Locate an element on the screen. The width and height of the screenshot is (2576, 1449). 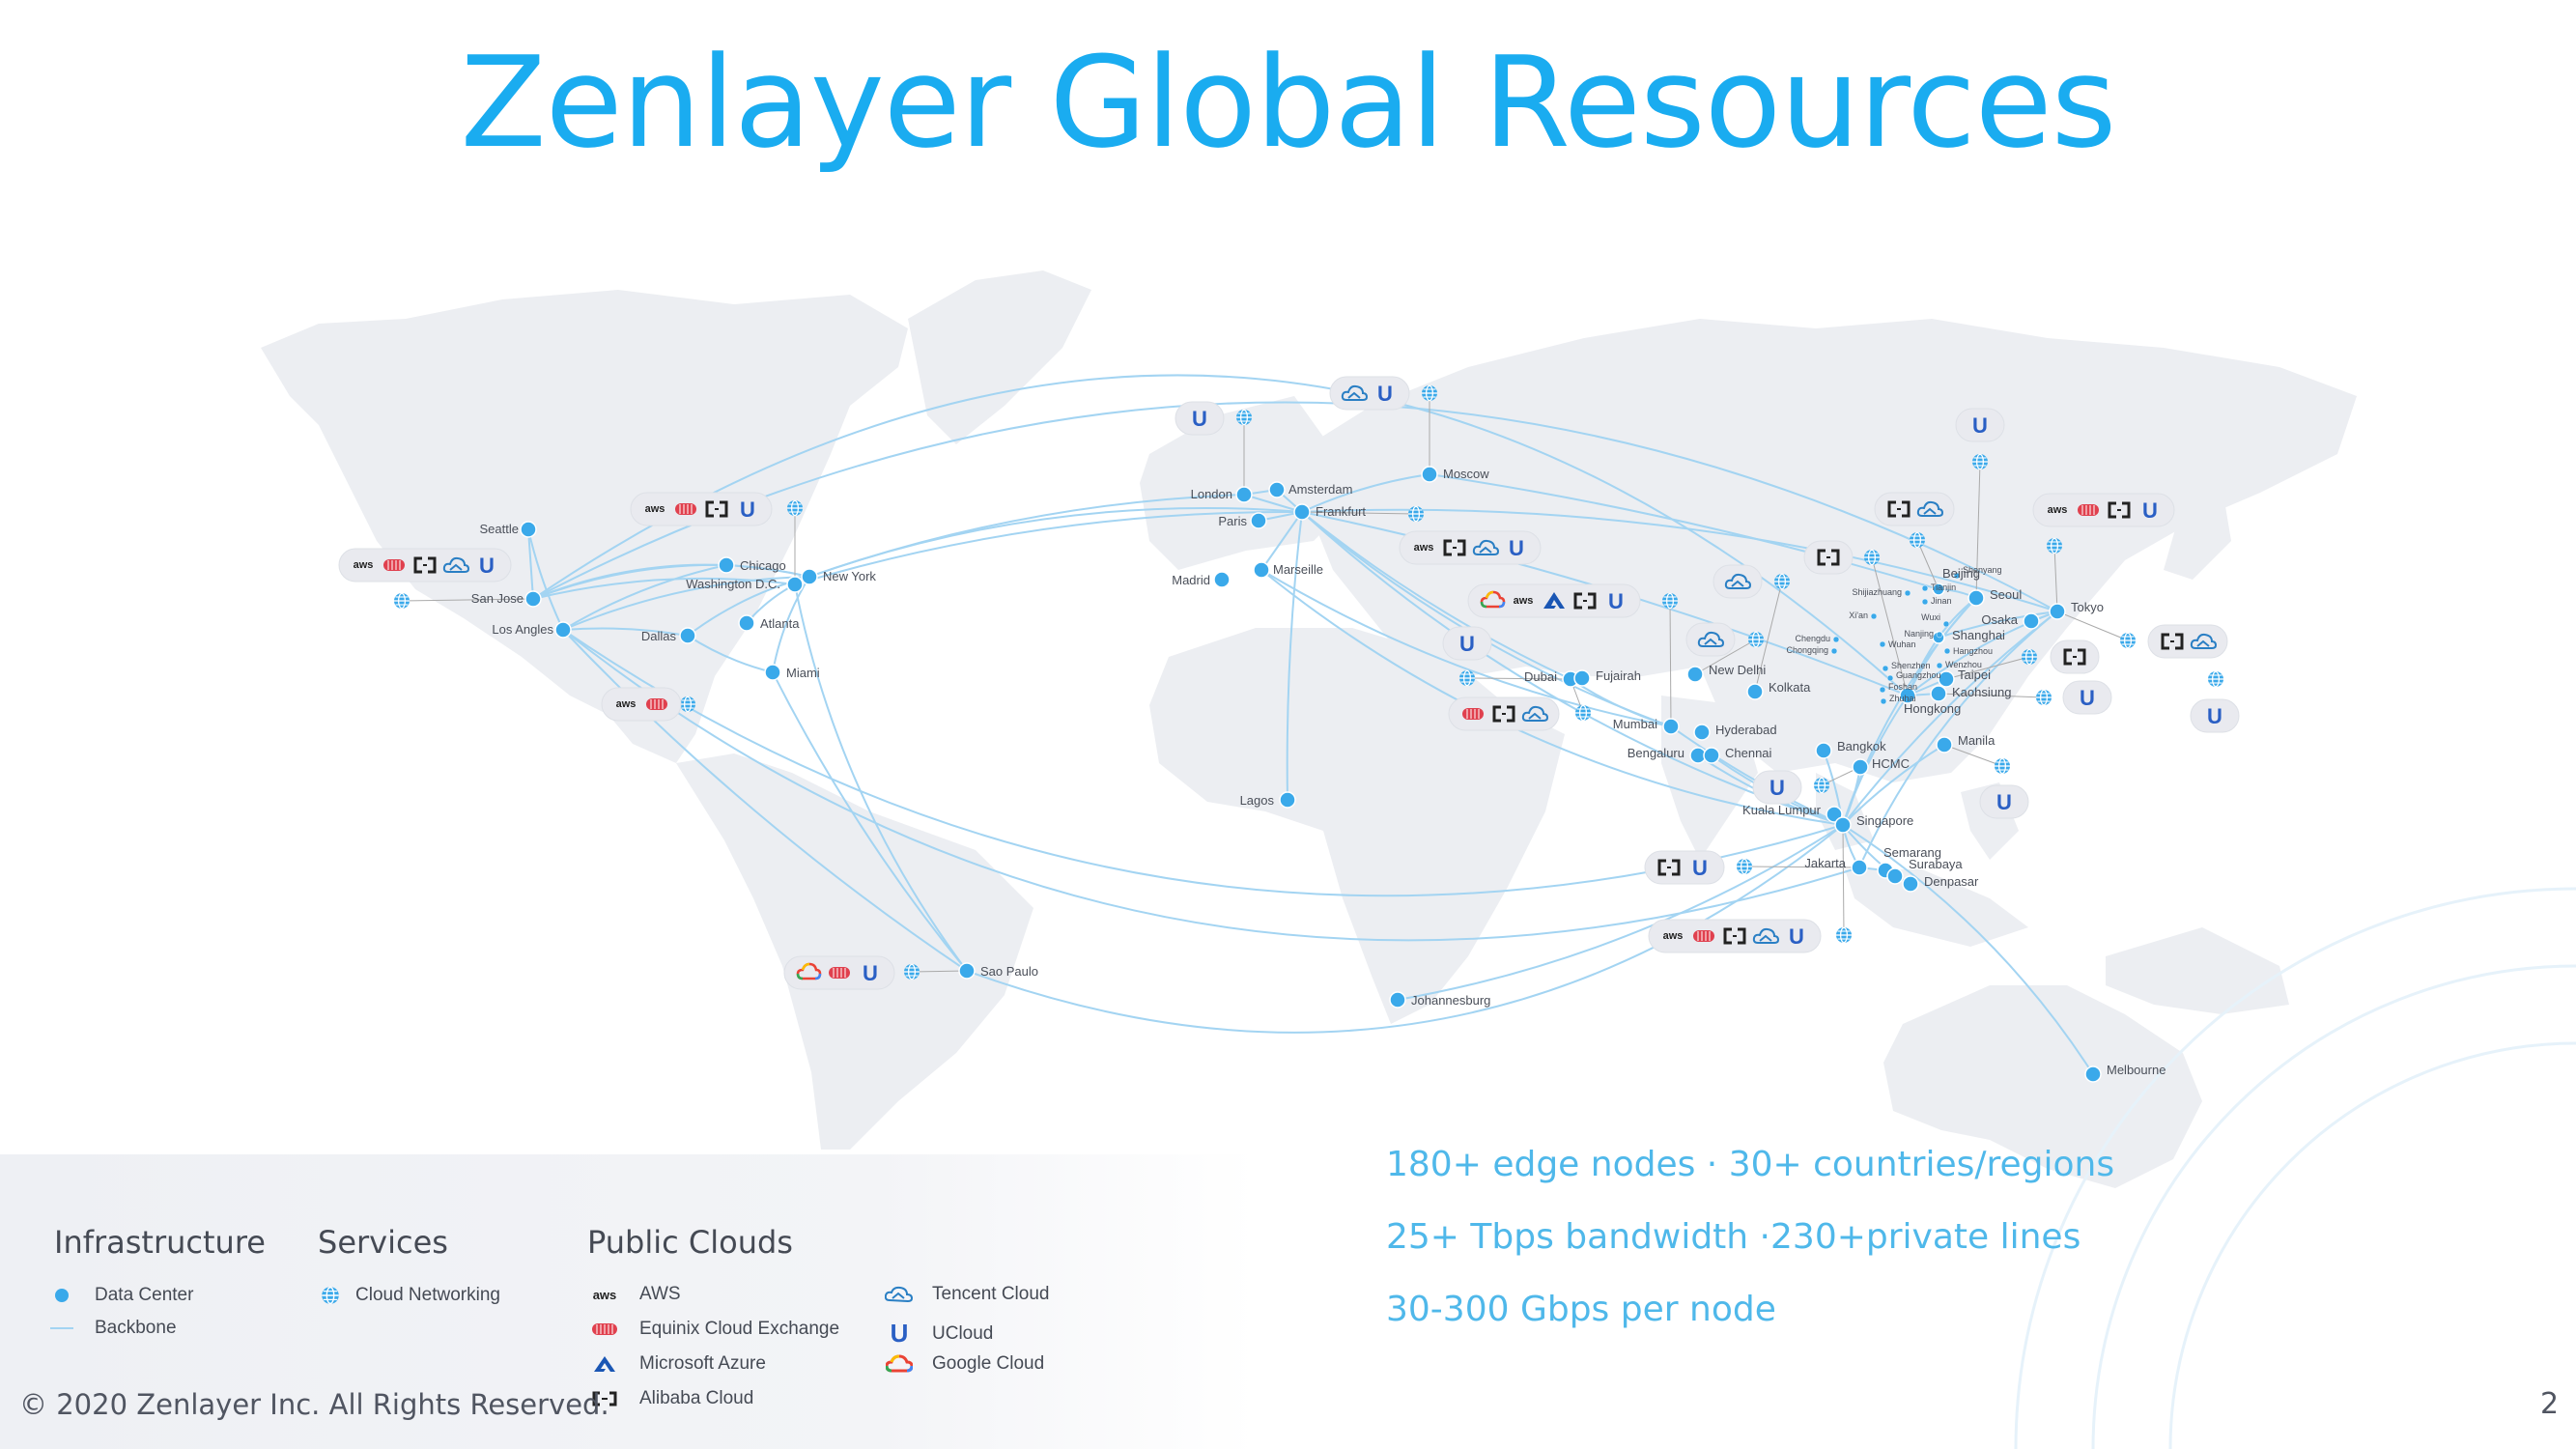
data-center-icon is located at coordinates (61, 1295).